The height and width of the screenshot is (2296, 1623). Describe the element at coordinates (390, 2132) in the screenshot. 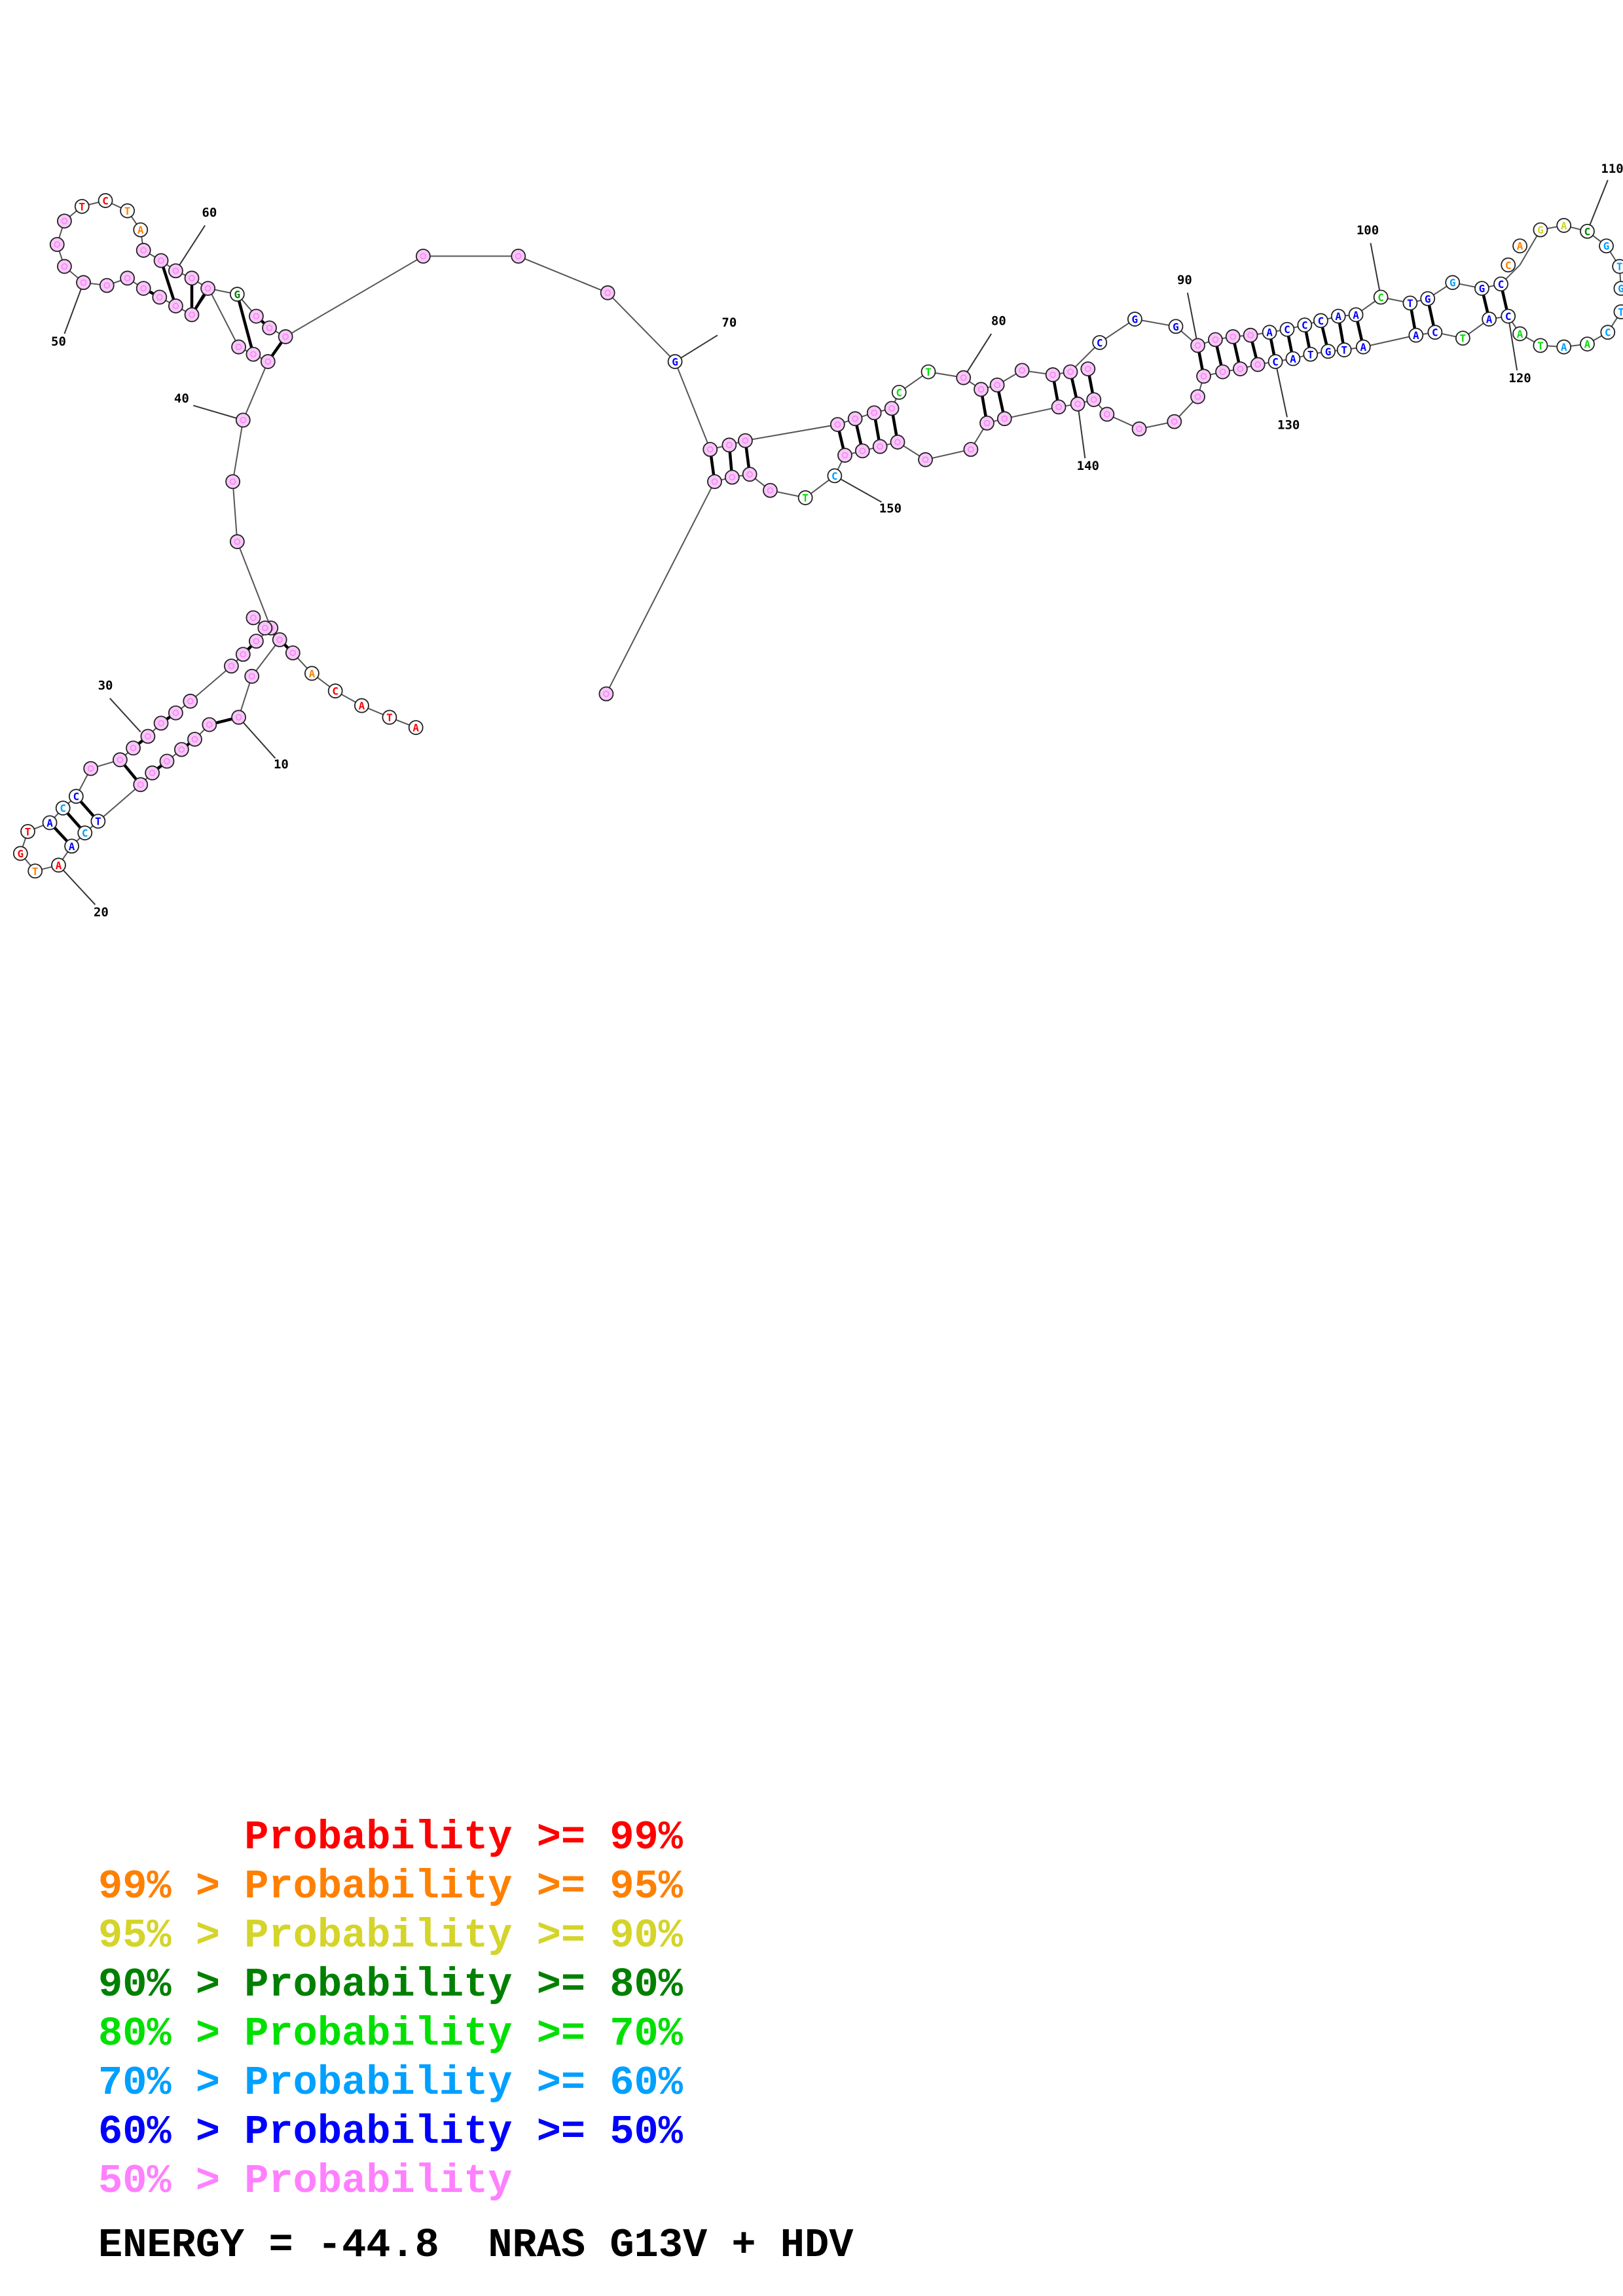

I see `legend-entry-50: 60% > Probability >= 50%` at that location.